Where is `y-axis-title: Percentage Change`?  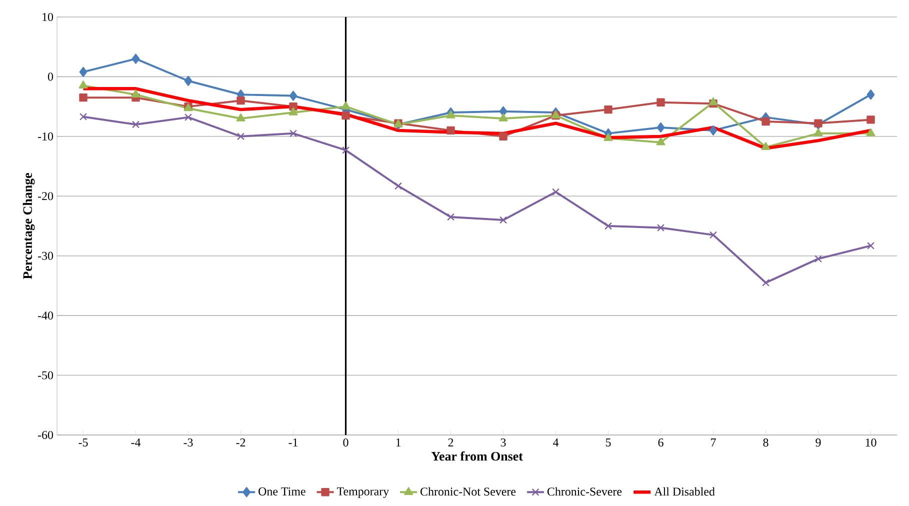 y-axis-title: Percentage Change is located at coordinates (28, 226).